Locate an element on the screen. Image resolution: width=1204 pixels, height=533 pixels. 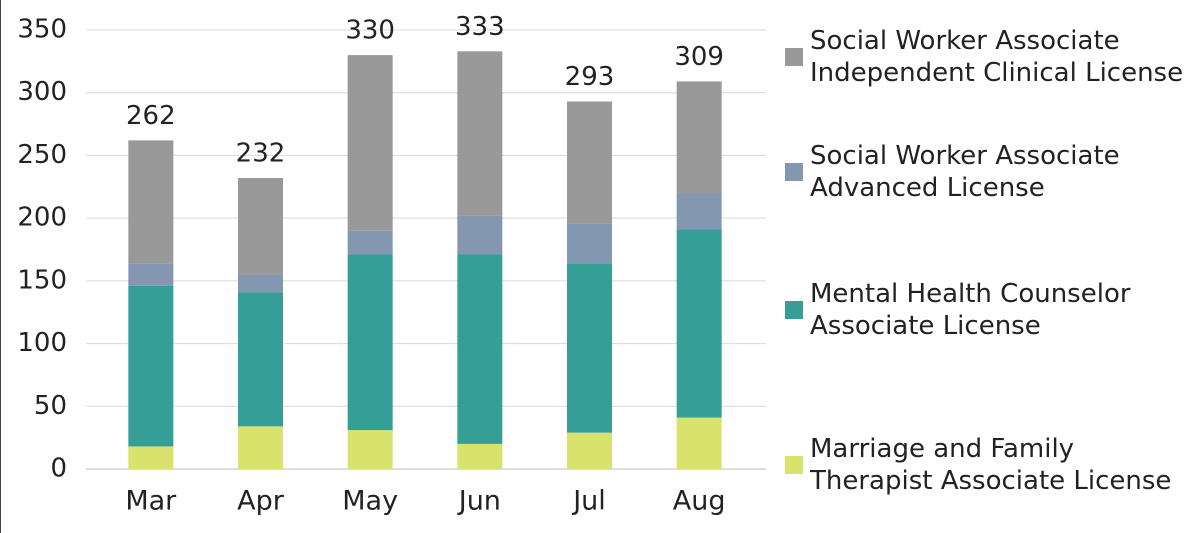
y-tick-label: 300 is located at coordinates (42, 92).